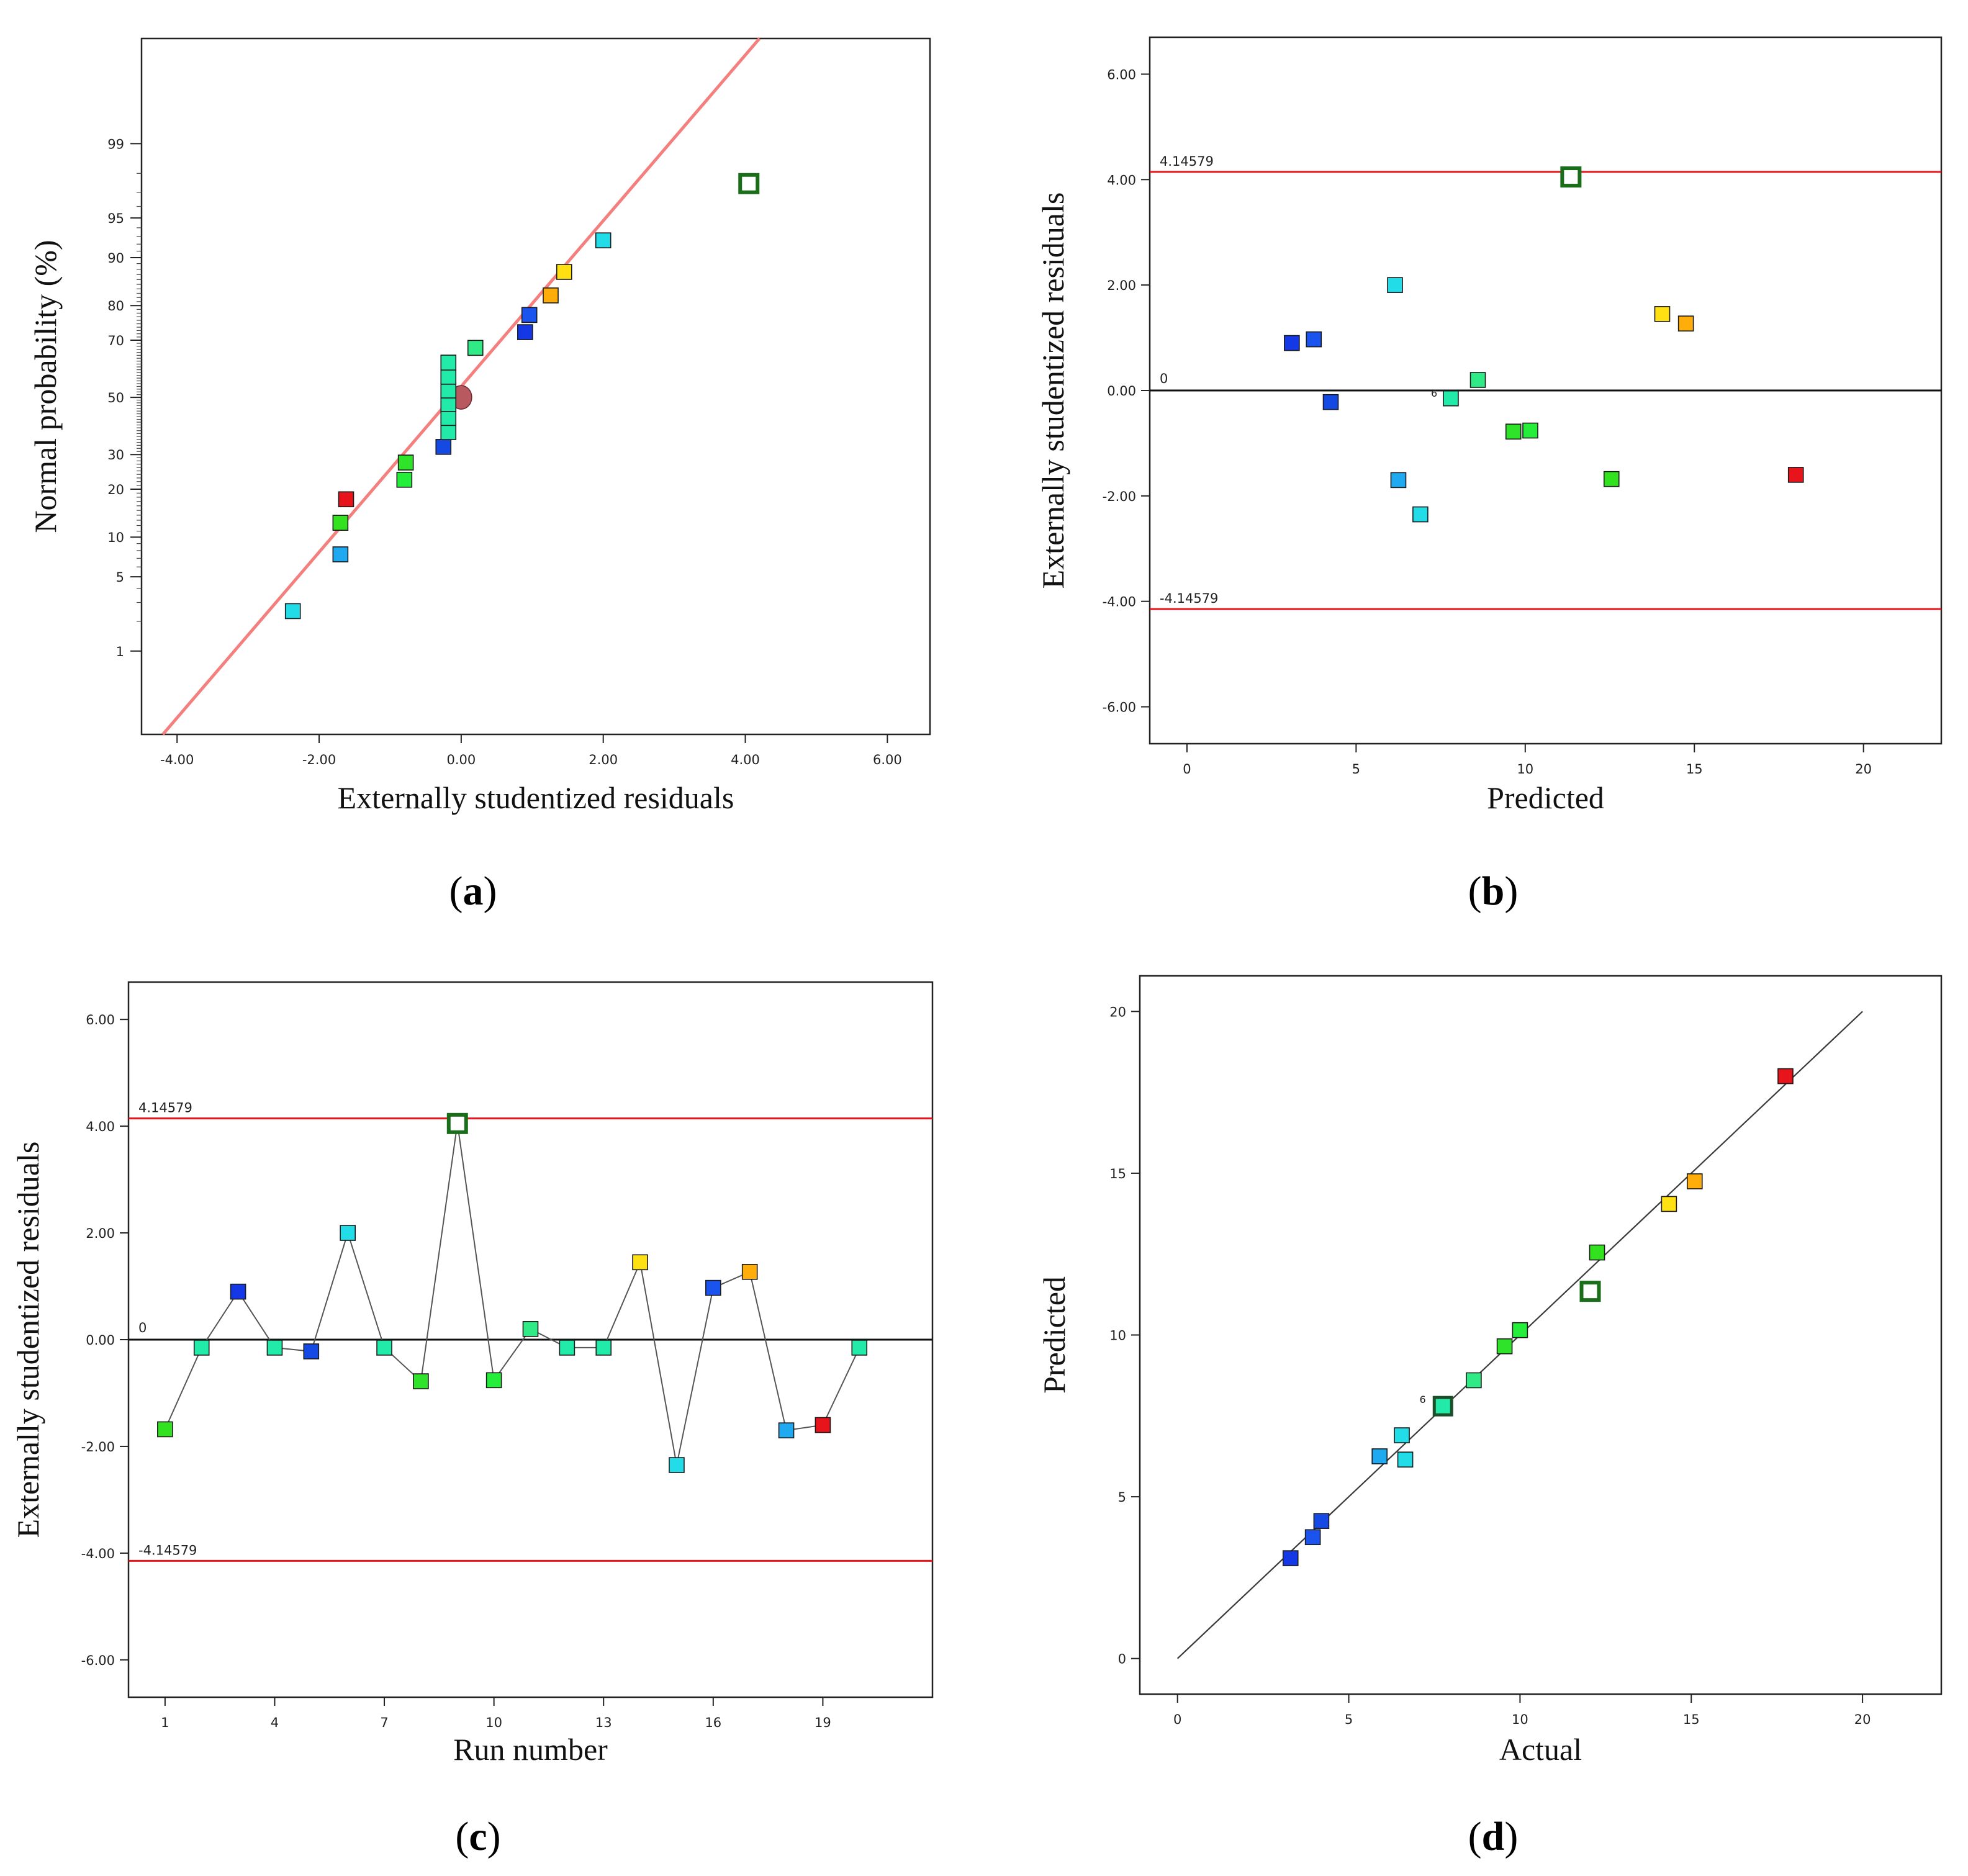  Describe the element at coordinates (115, 455) in the screenshot. I see `y-tick-label: 30` at that location.